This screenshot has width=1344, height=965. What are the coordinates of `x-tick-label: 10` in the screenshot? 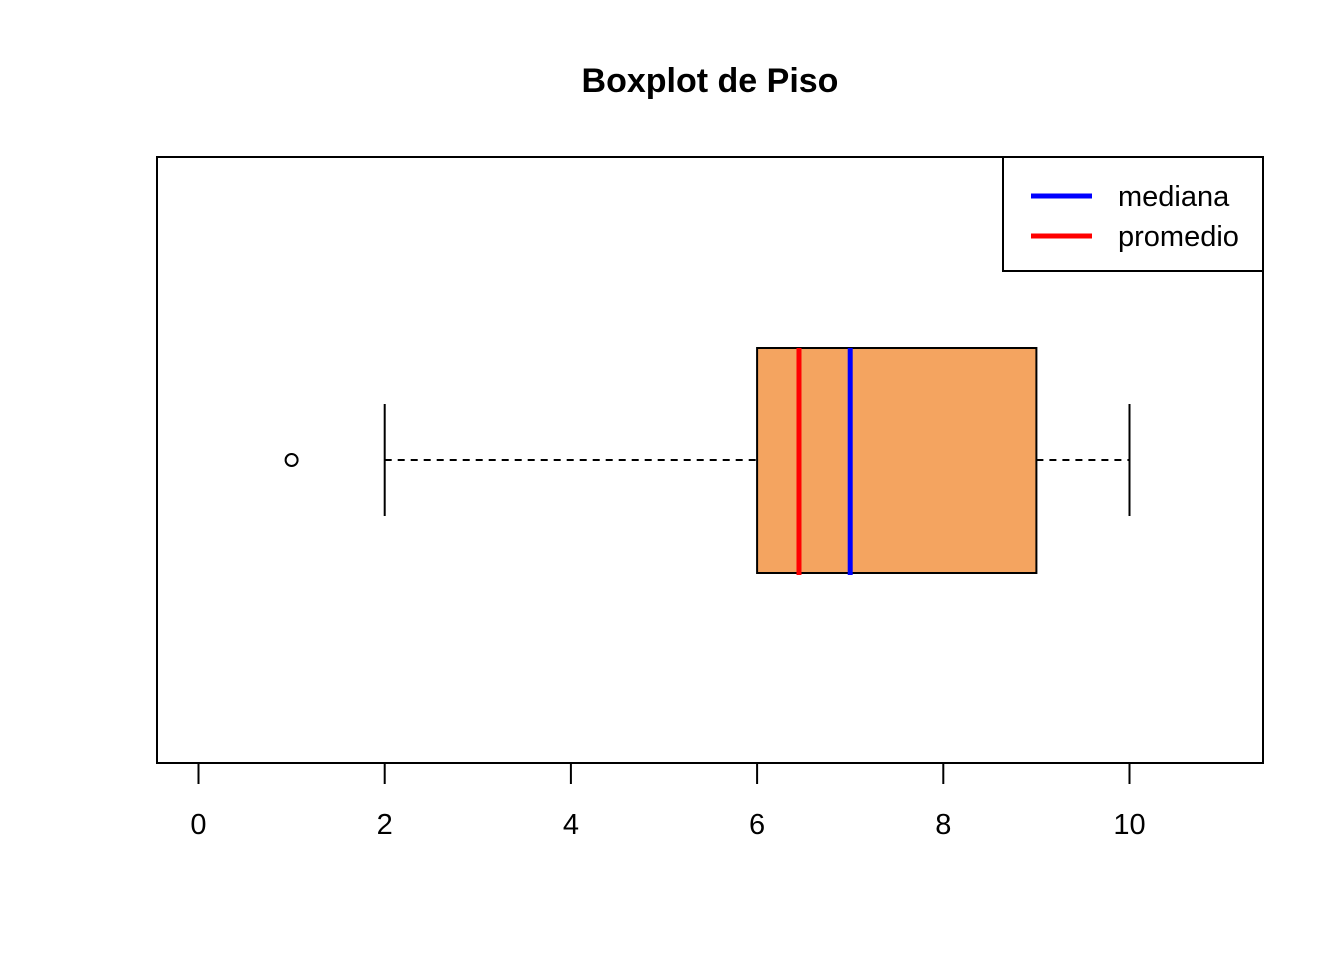 It's located at (1129, 825).